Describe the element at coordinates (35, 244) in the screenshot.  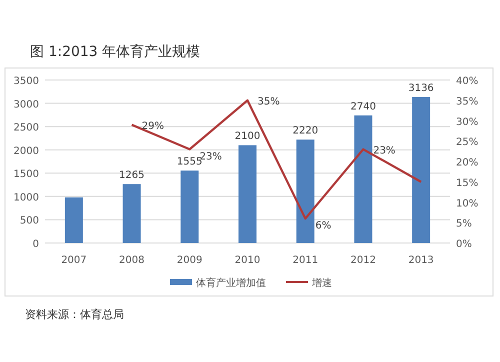
I see `y-tick-label: 0` at that location.